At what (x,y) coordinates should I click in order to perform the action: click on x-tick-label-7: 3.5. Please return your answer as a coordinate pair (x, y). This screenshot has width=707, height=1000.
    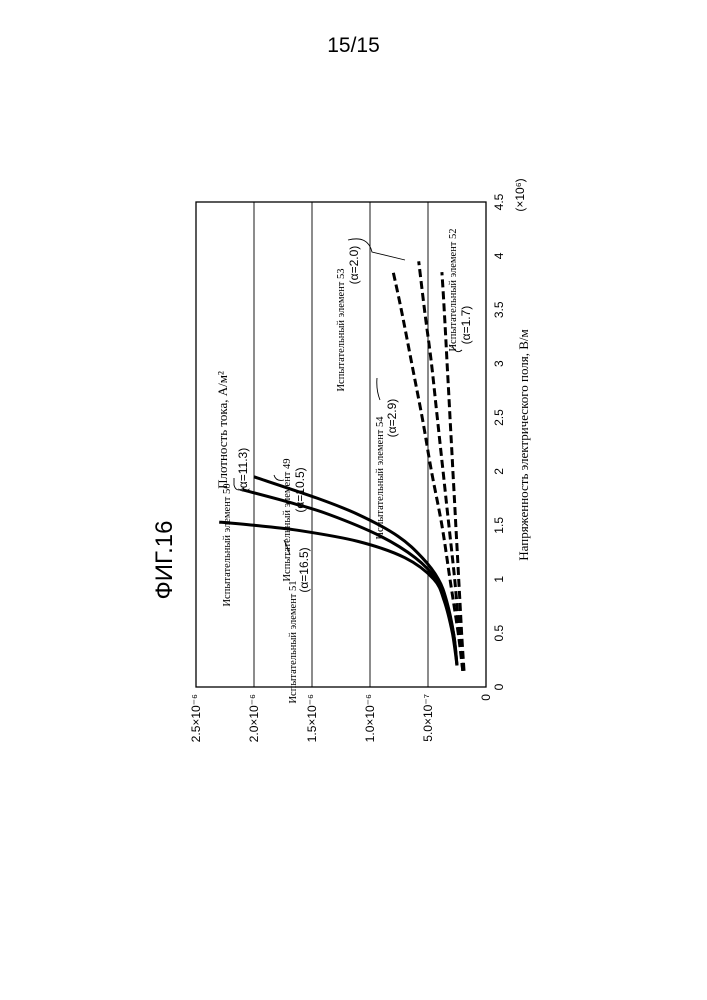
    Looking at the image, I should click on (499, 309).